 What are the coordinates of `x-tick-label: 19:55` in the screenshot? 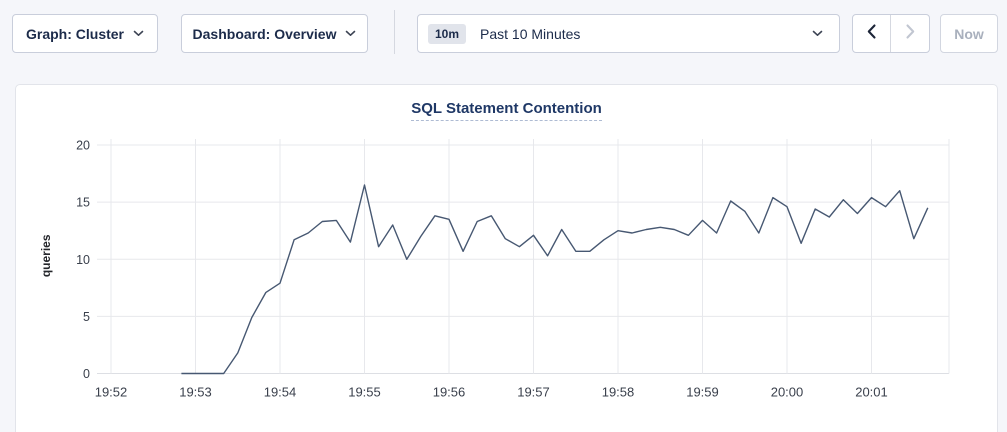 It's located at (364, 392).